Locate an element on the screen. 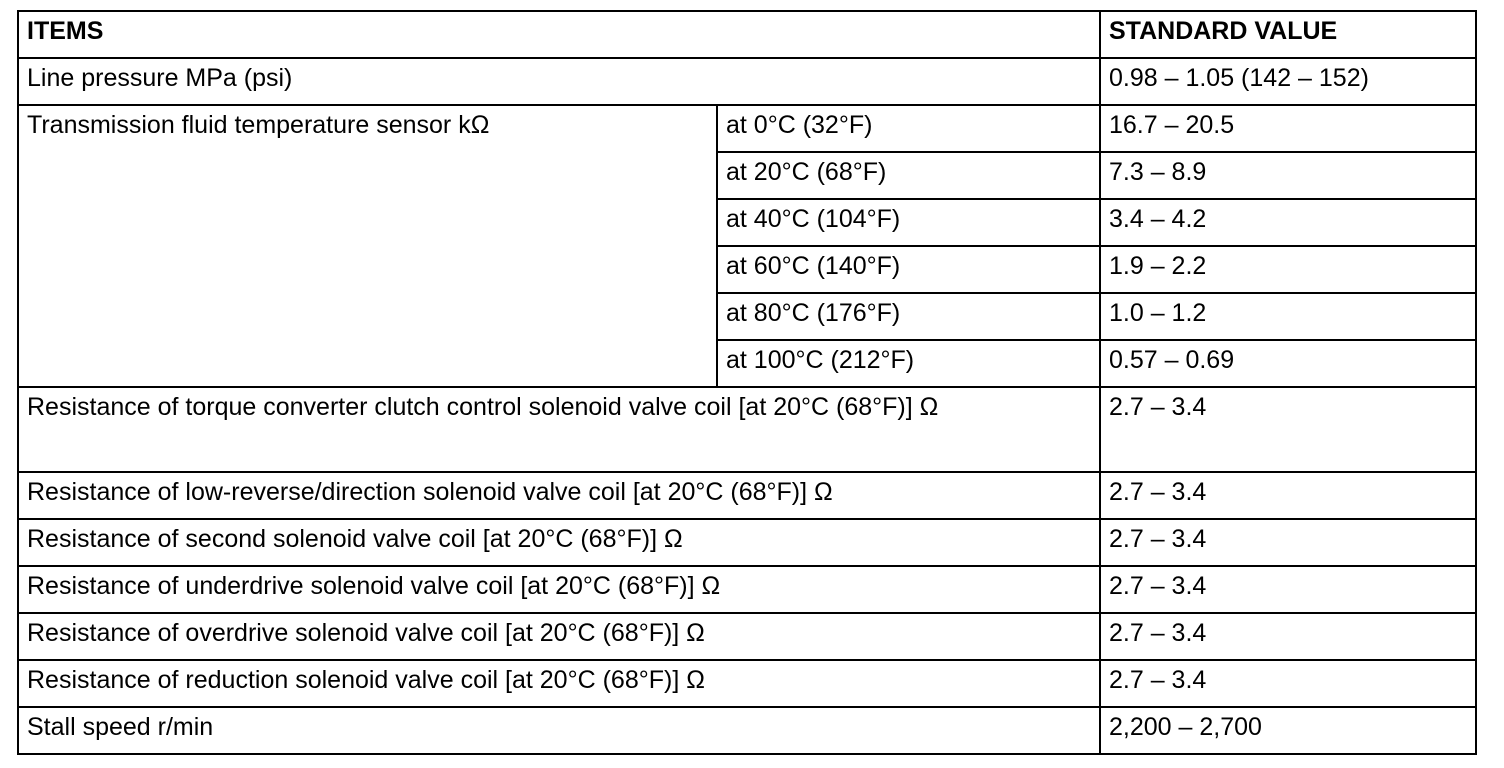 This screenshot has width=1504, height=768. table-row: ITEMS STANDARD VALUE is located at coordinates (747, 34).